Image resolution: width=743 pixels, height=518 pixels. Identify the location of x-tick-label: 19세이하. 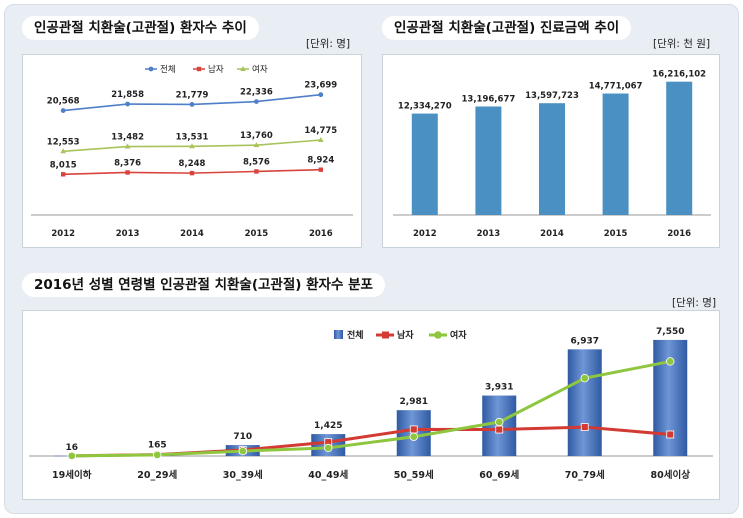
(72, 475).